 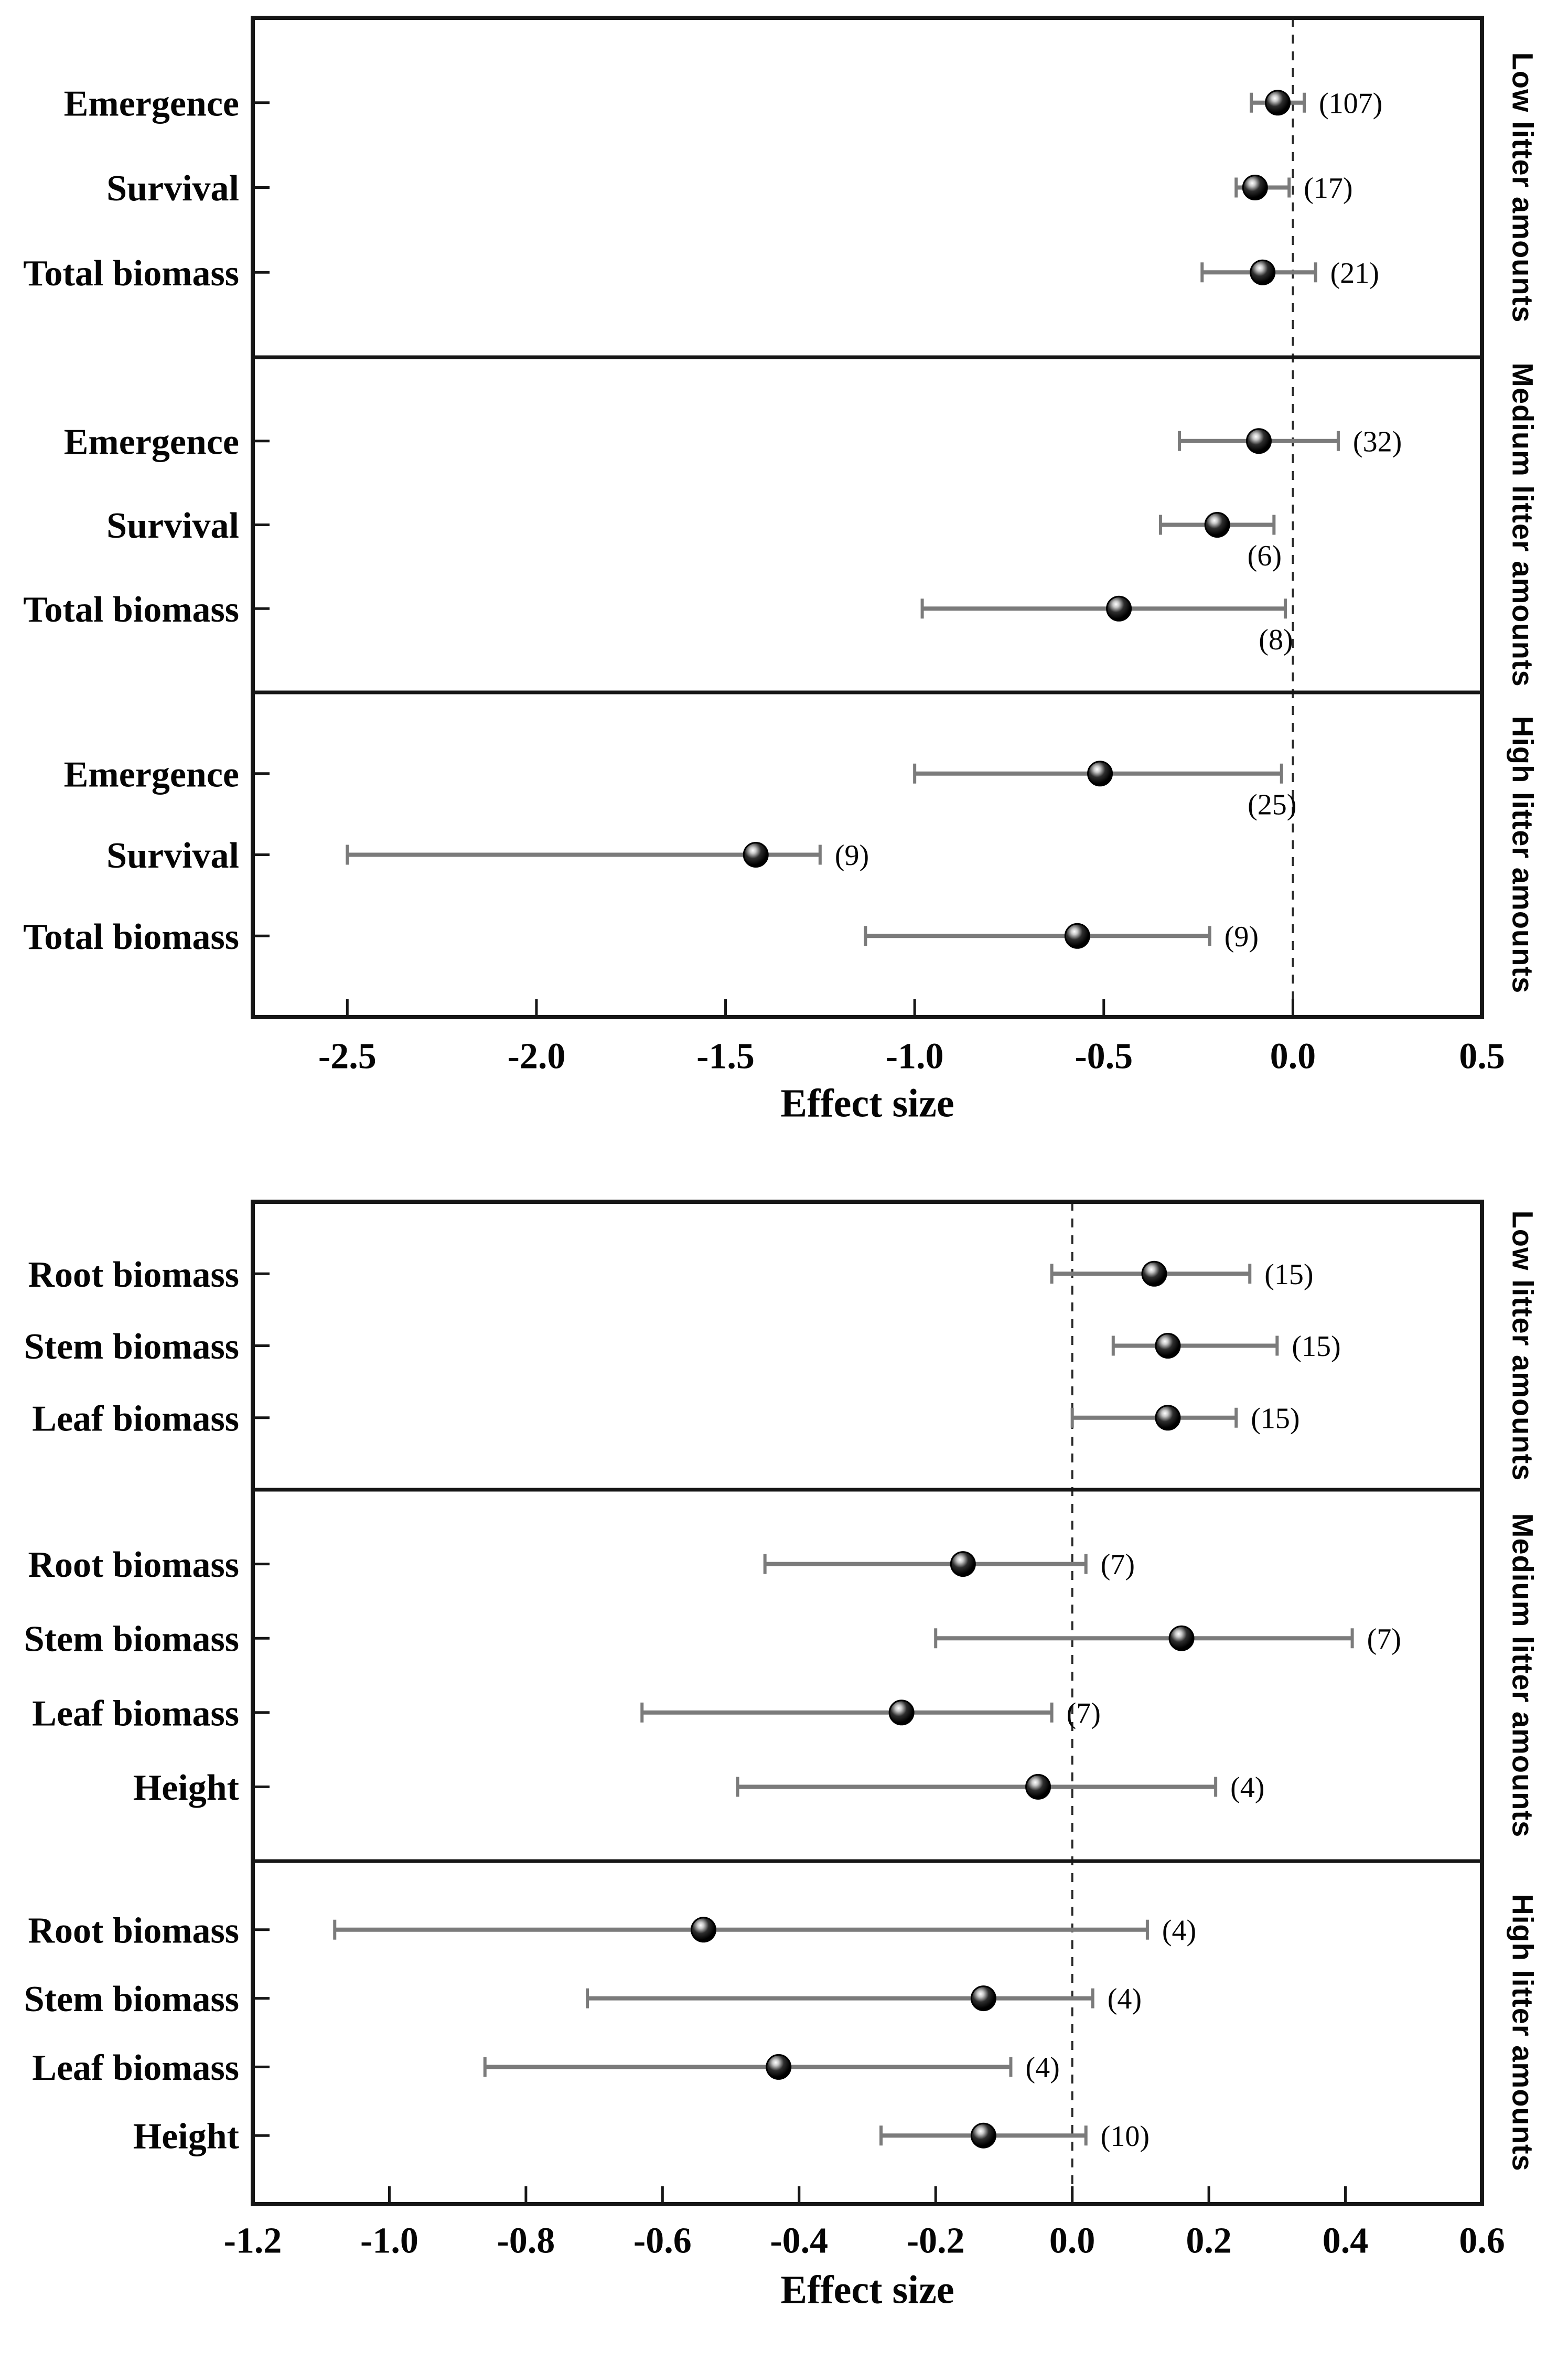 What do you see at coordinates (658, 623) in the screenshot?
I see `data-row: Total biomass (8)` at bounding box center [658, 623].